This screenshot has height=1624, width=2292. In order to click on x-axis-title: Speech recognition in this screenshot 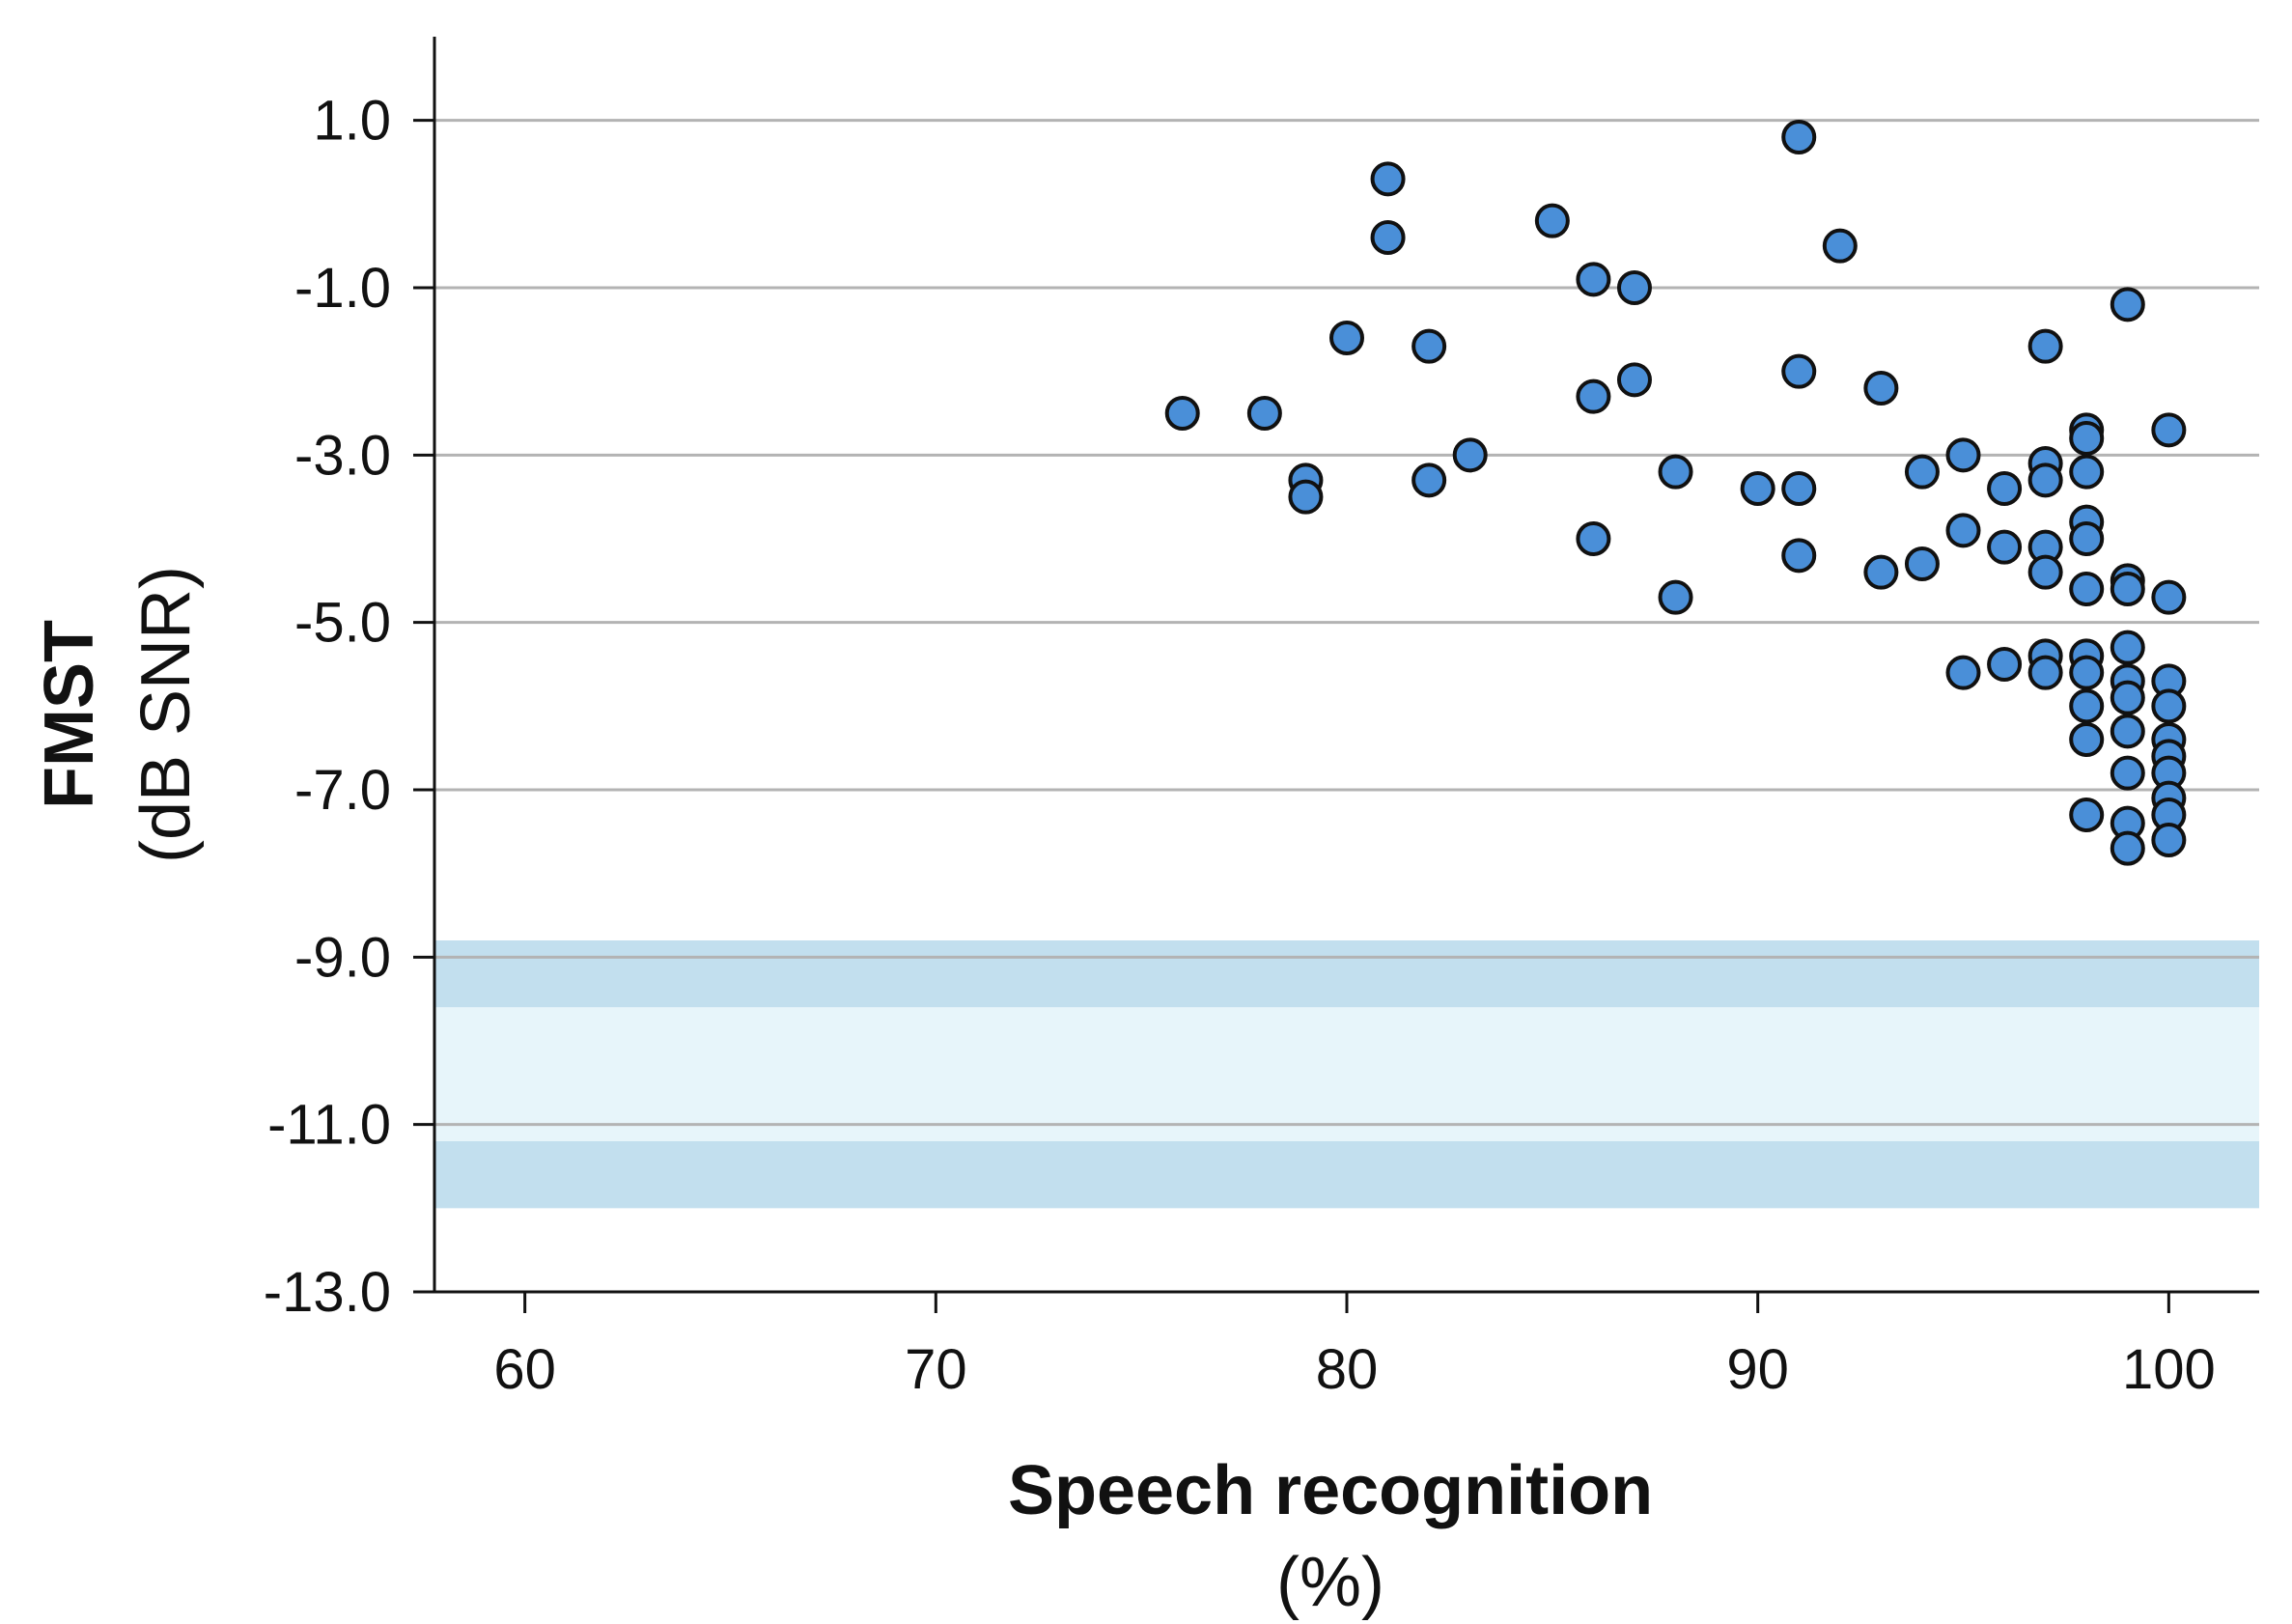, I will do `click(1330, 1490)`.